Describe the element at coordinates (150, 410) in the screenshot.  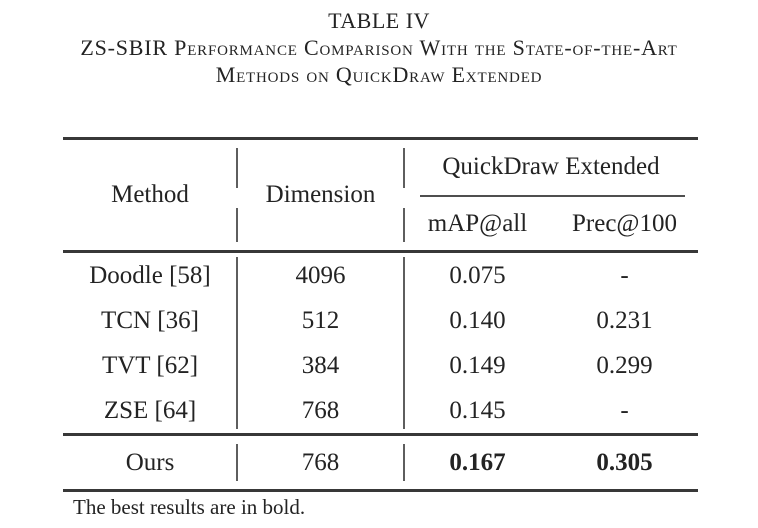
I see `method-cell: ZSE [64]` at that location.